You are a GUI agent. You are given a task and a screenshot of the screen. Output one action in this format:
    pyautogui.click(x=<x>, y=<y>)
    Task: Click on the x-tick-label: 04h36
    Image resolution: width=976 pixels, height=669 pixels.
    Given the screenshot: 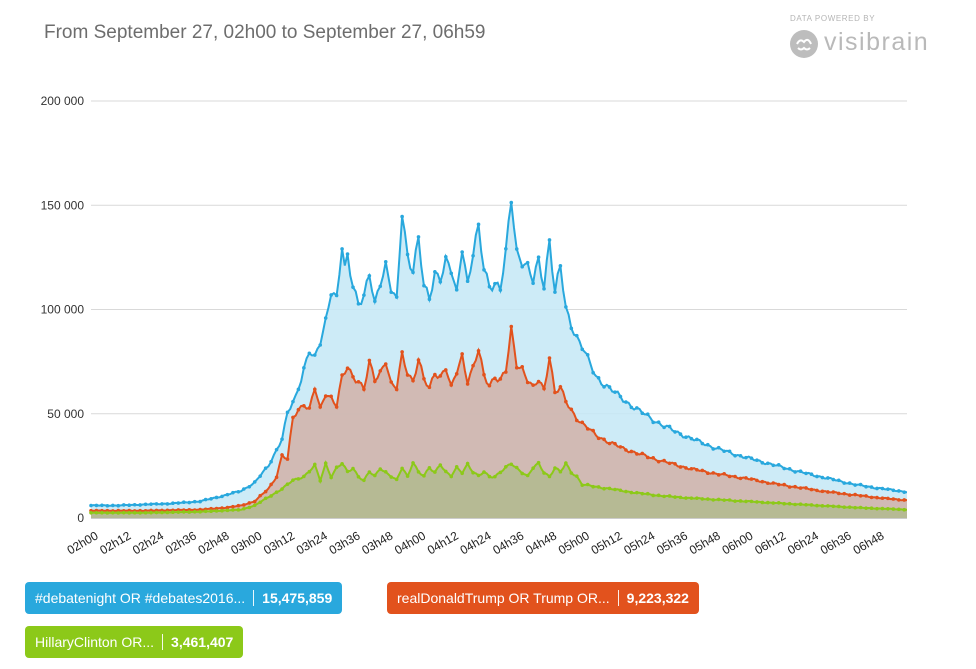 What is the action you would take?
    pyautogui.click(x=508, y=542)
    